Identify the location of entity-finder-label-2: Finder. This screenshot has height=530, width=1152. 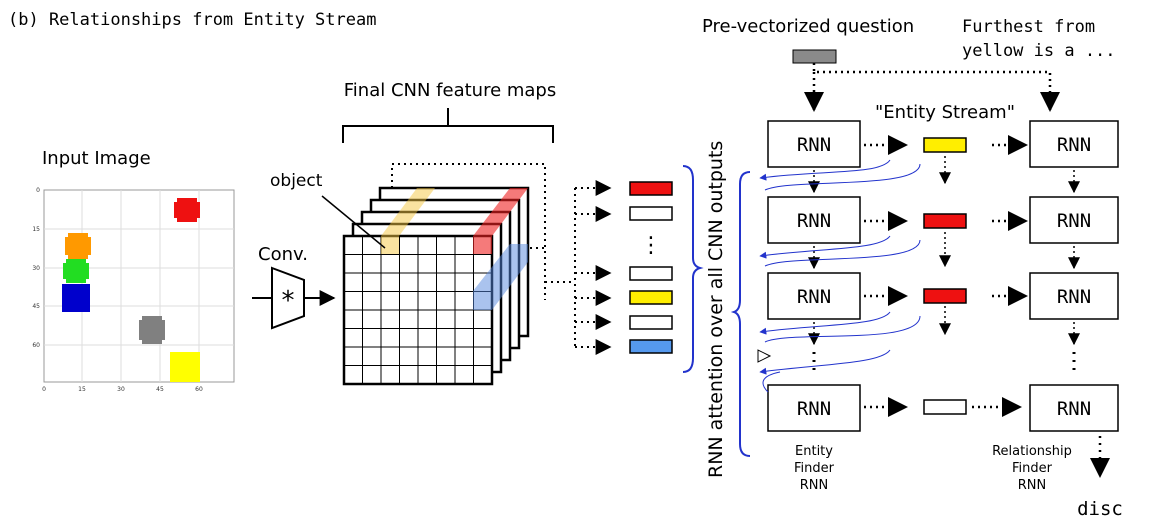
(814, 468).